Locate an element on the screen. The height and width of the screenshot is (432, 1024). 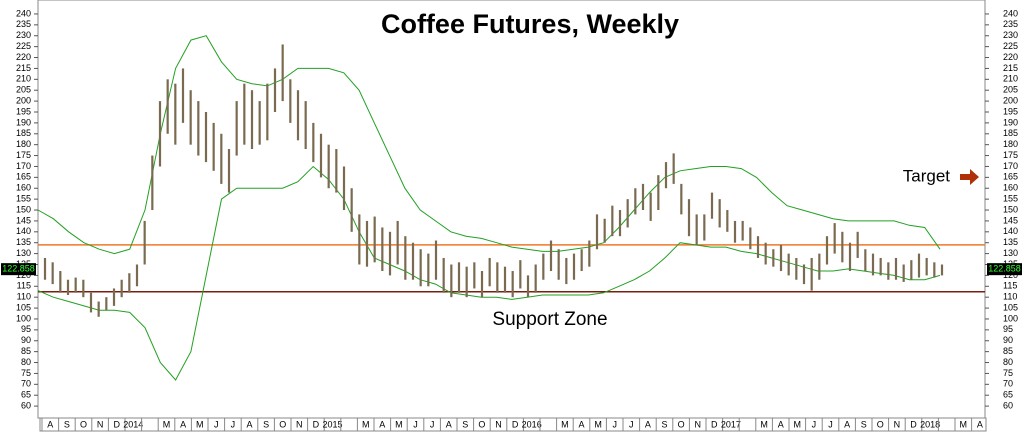
y-tick-label-right: 75 is located at coordinates (1008, 373).